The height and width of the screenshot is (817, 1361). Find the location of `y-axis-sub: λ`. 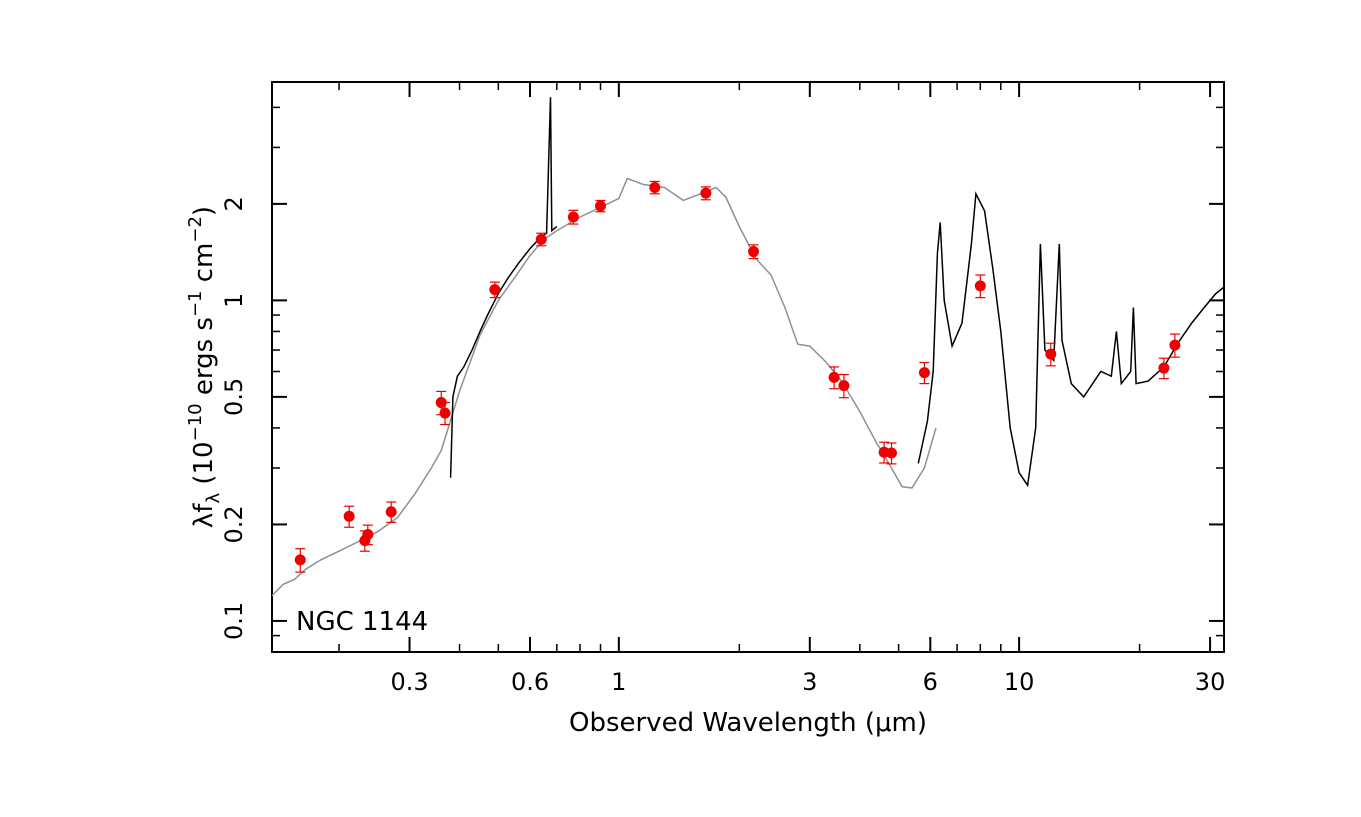

y-axis-sub: λ is located at coordinates (213, 498).